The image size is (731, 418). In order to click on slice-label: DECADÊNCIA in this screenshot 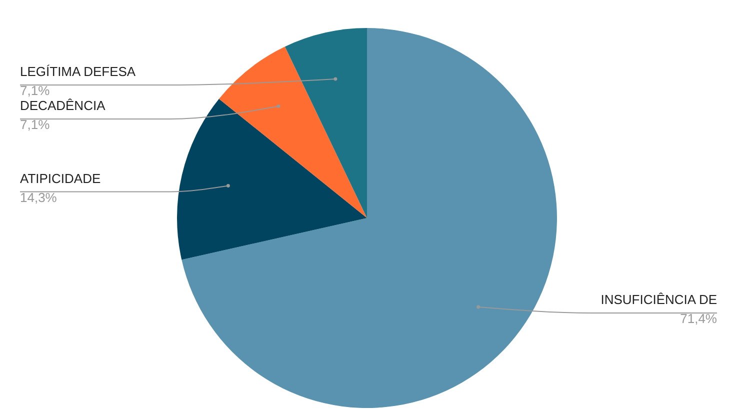, I will do `click(63, 106)`.